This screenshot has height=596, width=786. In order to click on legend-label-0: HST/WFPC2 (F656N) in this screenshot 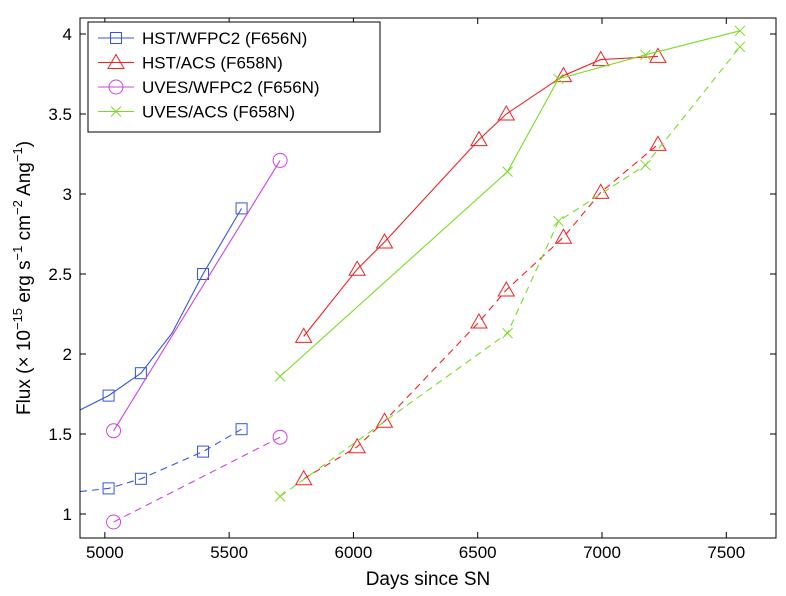, I will do `click(224, 38)`.